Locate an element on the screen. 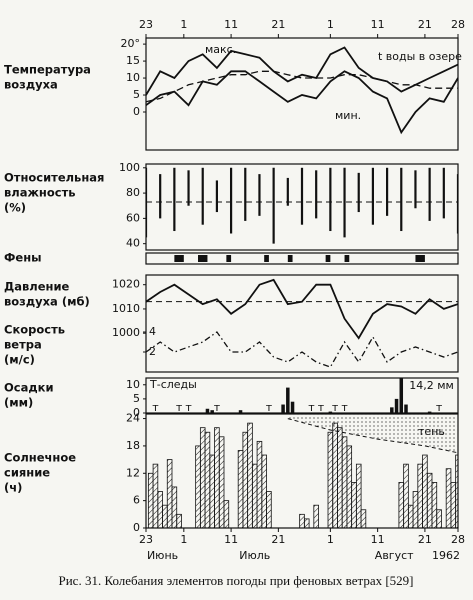 This screenshot has width=473, height=600. y-tick-label: 15 is located at coordinates (133, 60).